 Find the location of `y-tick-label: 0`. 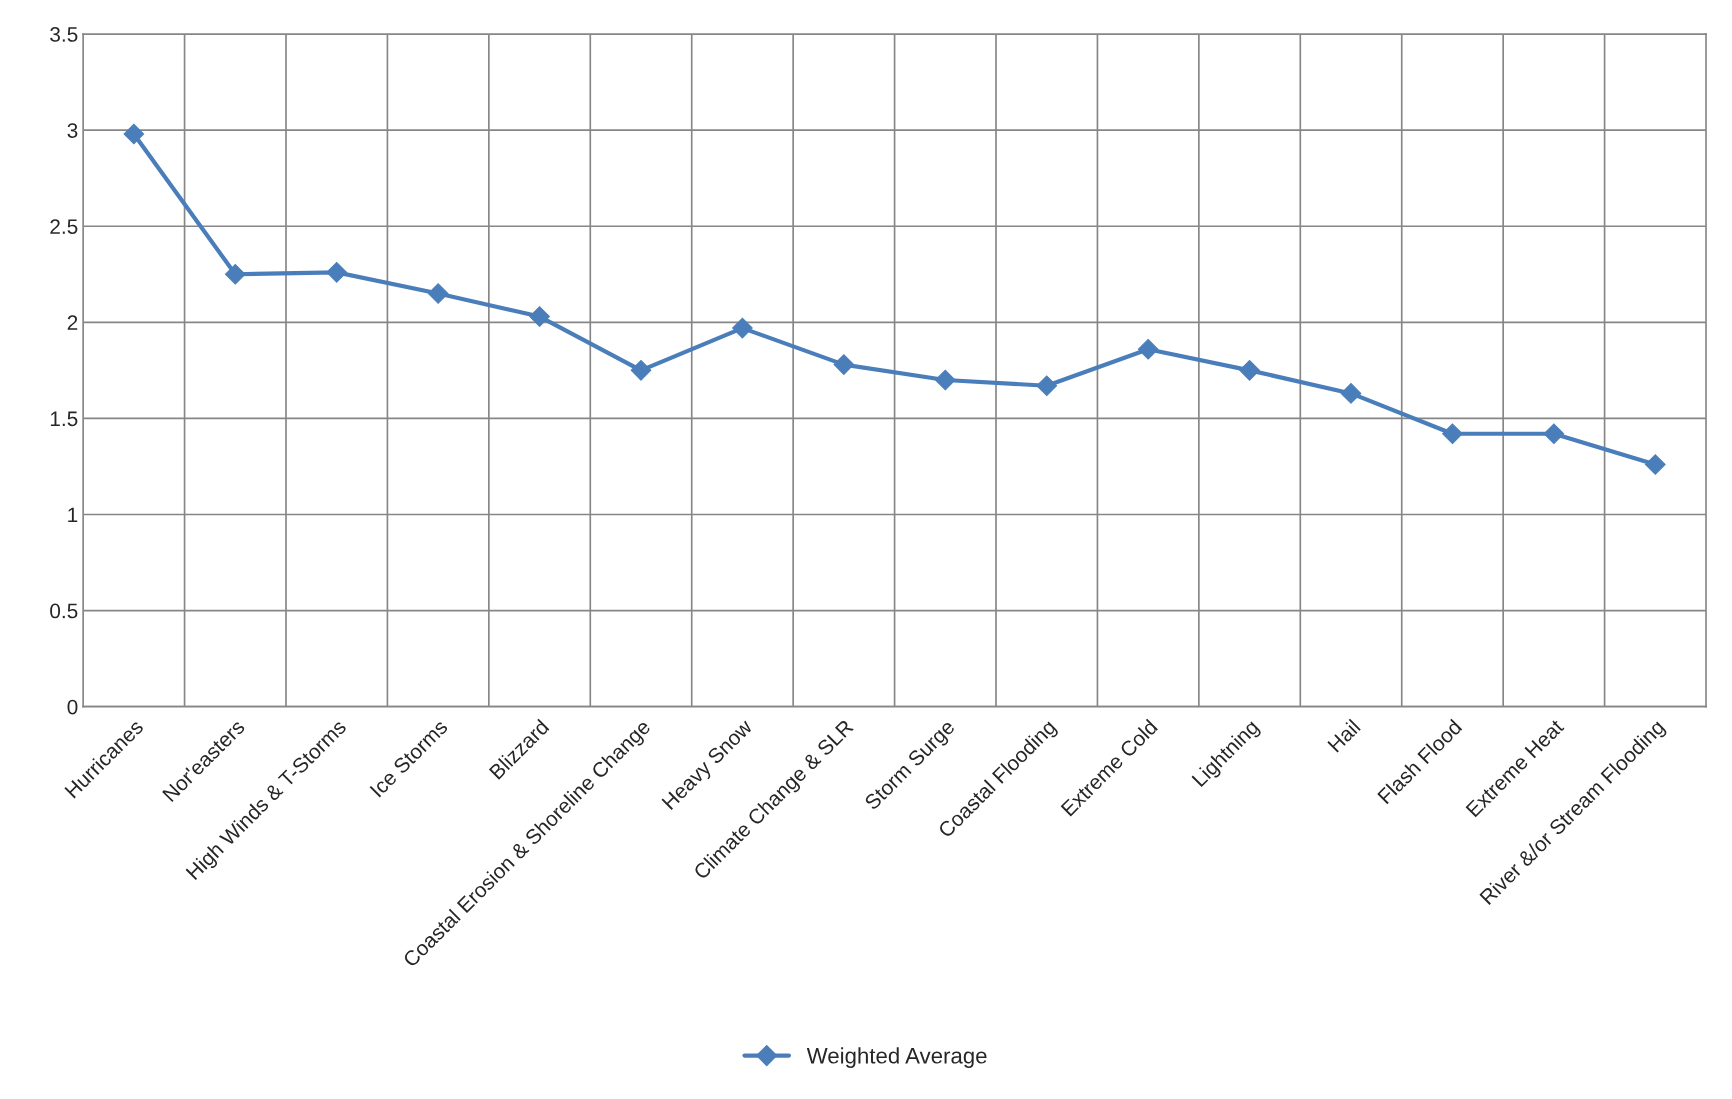

y-tick-label: 0 is located at coordinates (72, 707).